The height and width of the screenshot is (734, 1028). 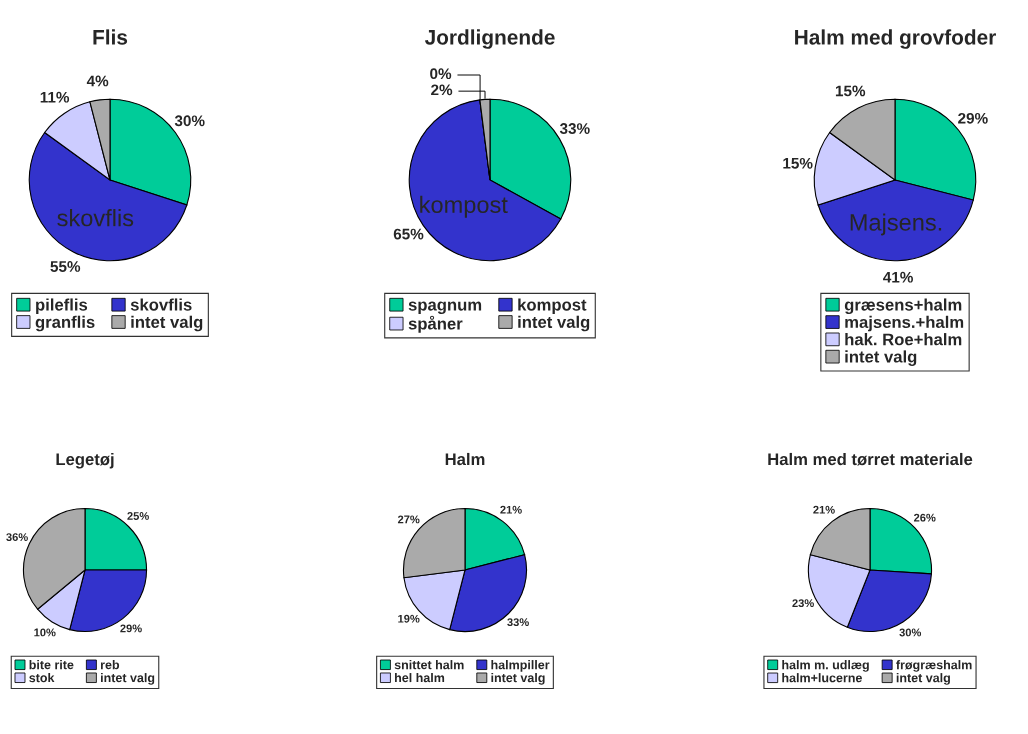 What do you see at coordinates (898, 277) in the screenshot?
I see `data-label: 41%` at bounding box center [898, 277].